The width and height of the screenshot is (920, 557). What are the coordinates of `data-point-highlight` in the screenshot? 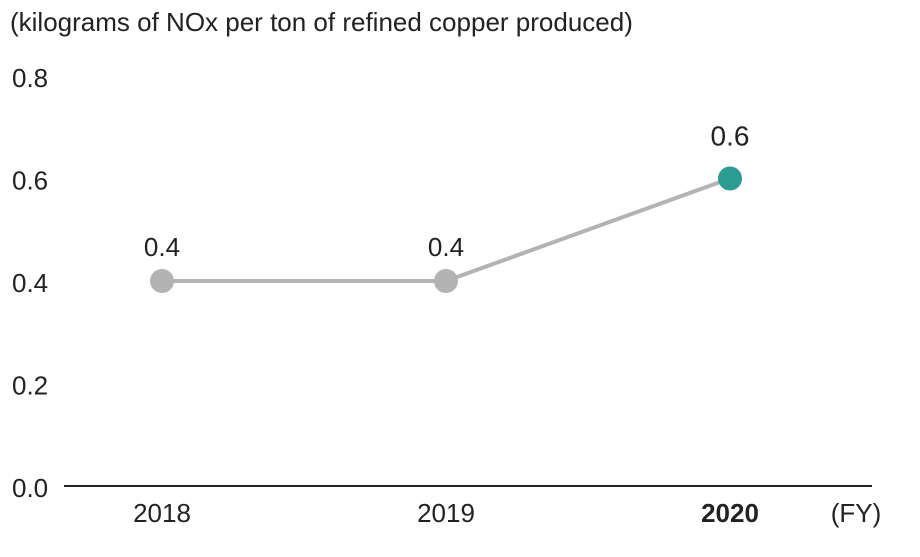 It's located at (730, 178).